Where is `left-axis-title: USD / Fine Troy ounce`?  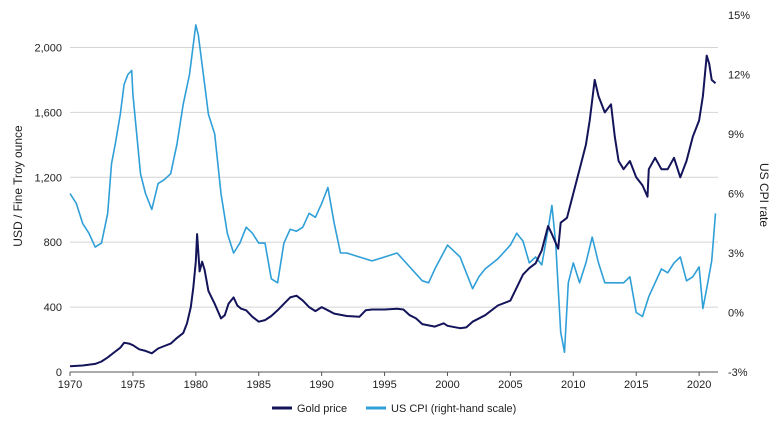
left-axis-title: USD / Fine Troy ounce is located at coordinates (18, 186).